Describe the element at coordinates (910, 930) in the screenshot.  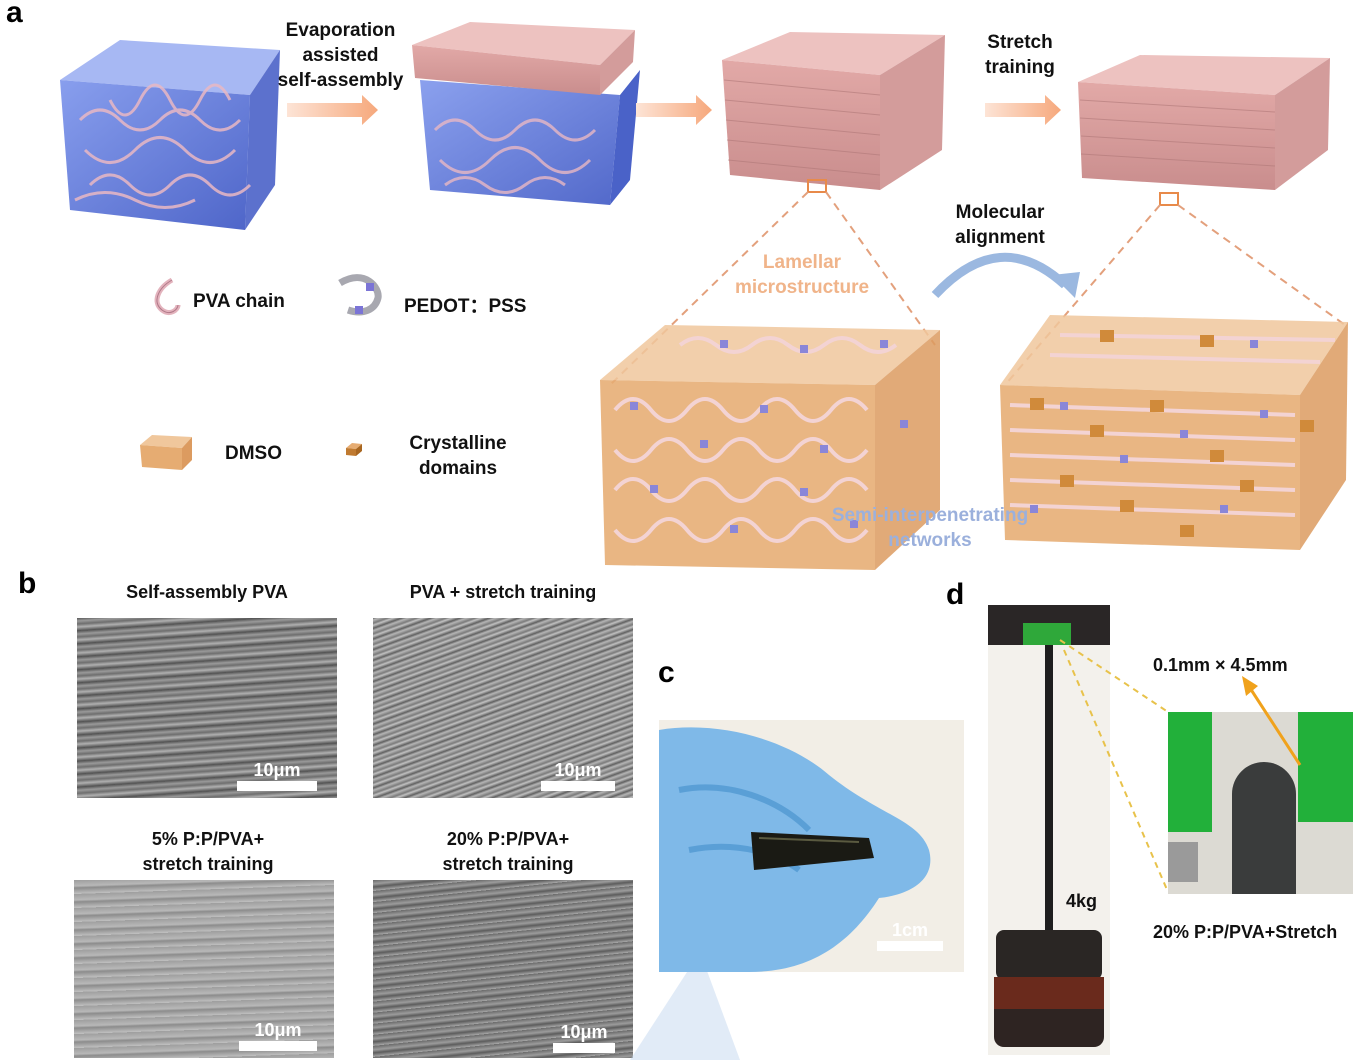
I see `scale-bar-photo-label: 1cm` at that location.